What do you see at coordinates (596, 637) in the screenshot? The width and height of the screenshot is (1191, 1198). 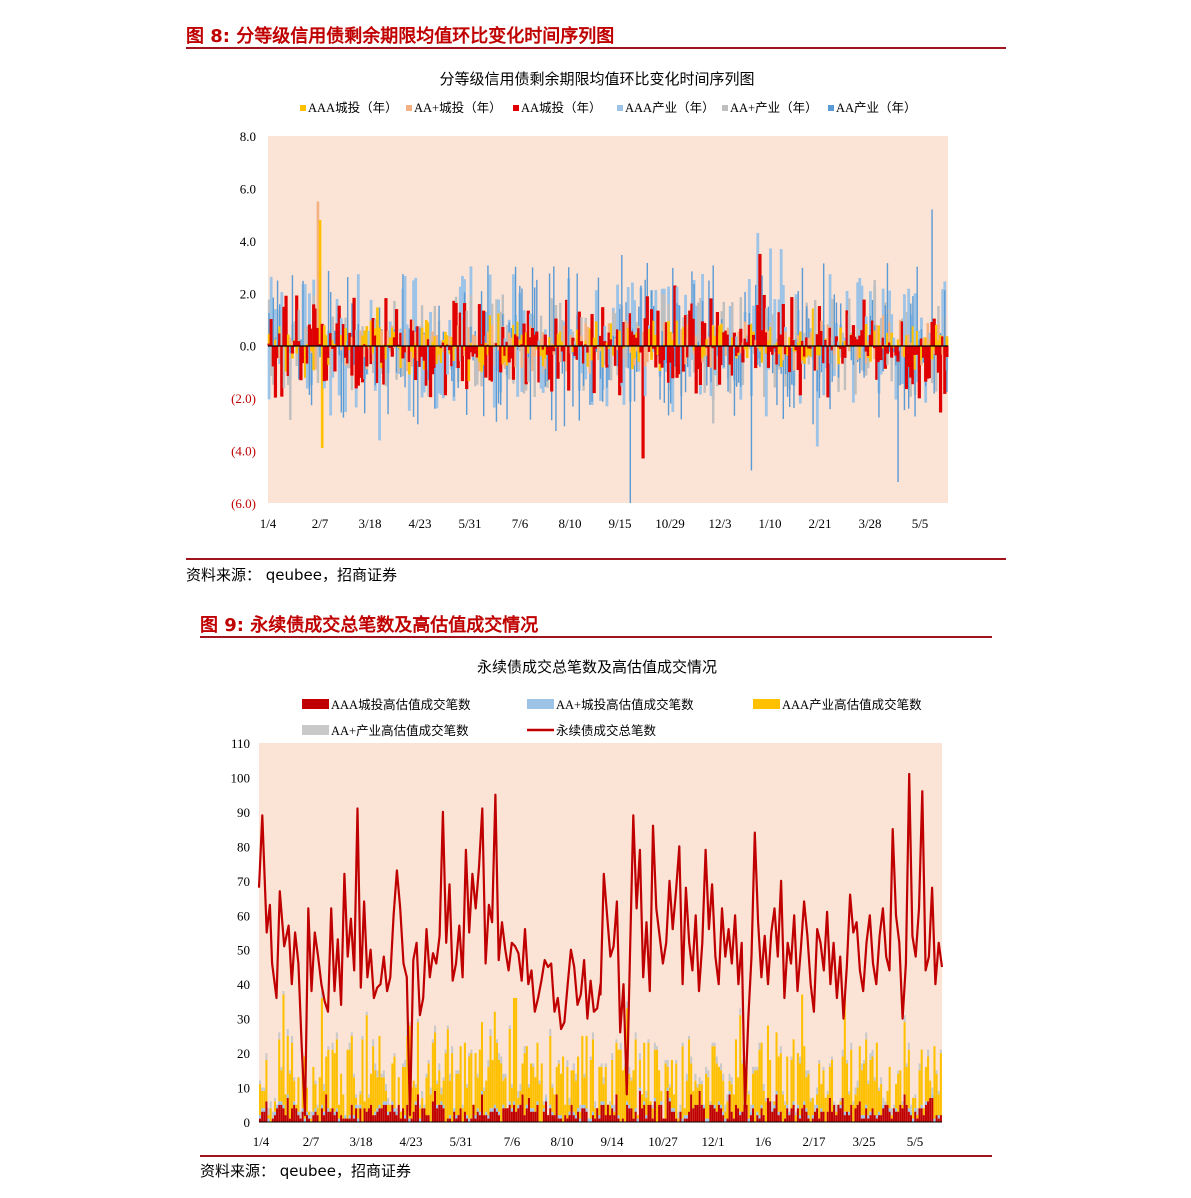 I see `figure-9-top-rule` at bounding box center [596, 637].